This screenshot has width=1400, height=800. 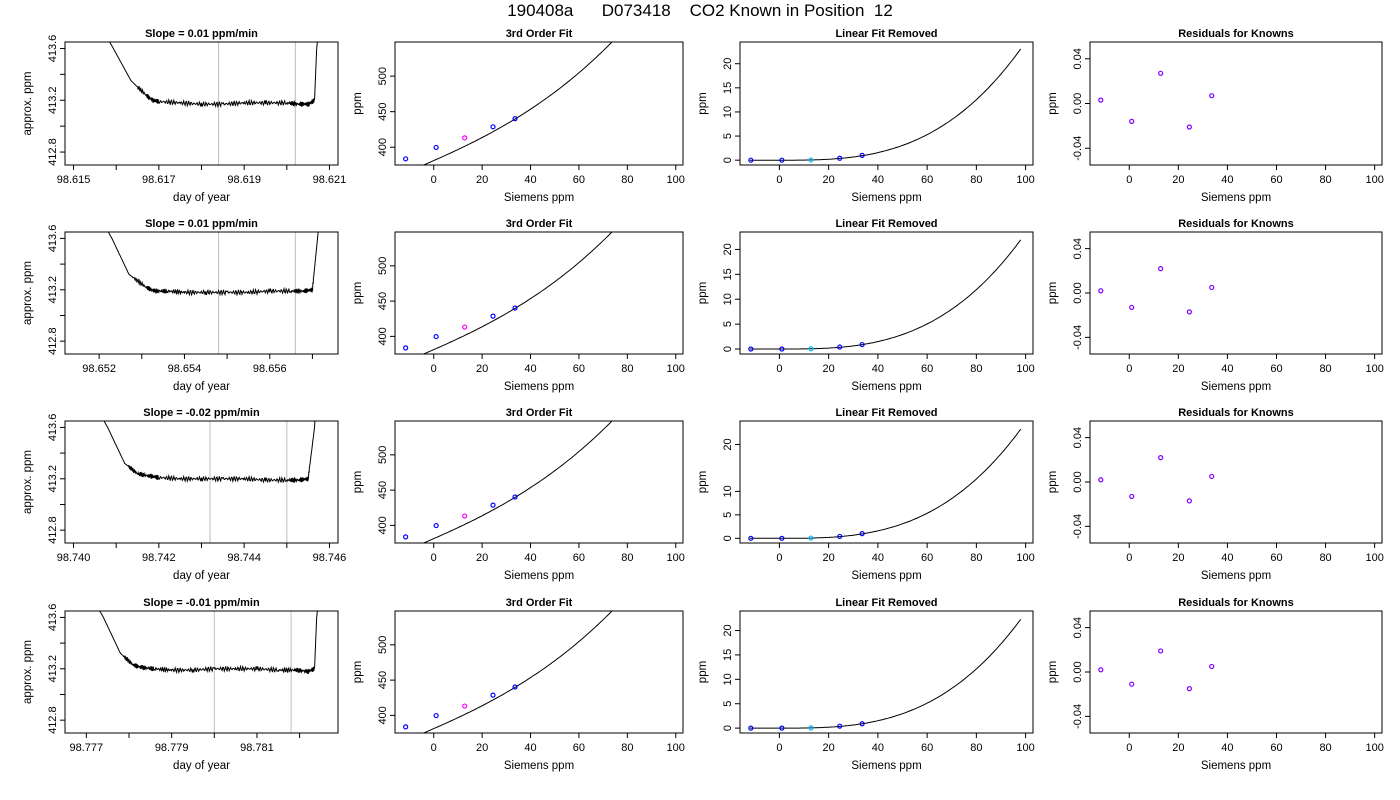 What do you see at coordinates (330, 180) in the screenshot?
I see `x-tick-label: 98.621` at bounding box center [330, 180].